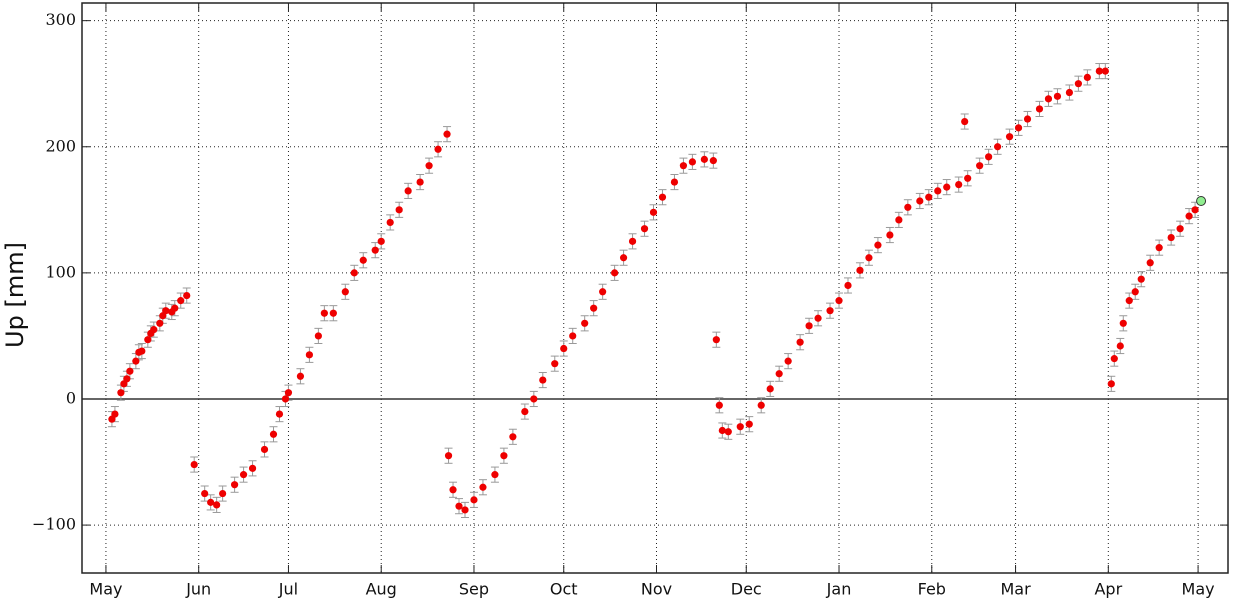  Describe the element at coordinates (15, 295) in the screenshot. I see `y-axis-label: Up [mm]` at that location.